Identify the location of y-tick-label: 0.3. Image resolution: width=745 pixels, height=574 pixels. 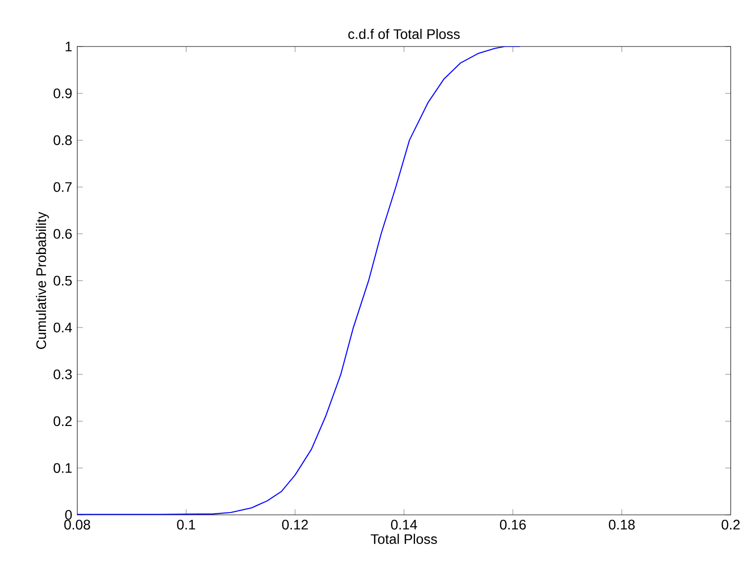
(63, 374).